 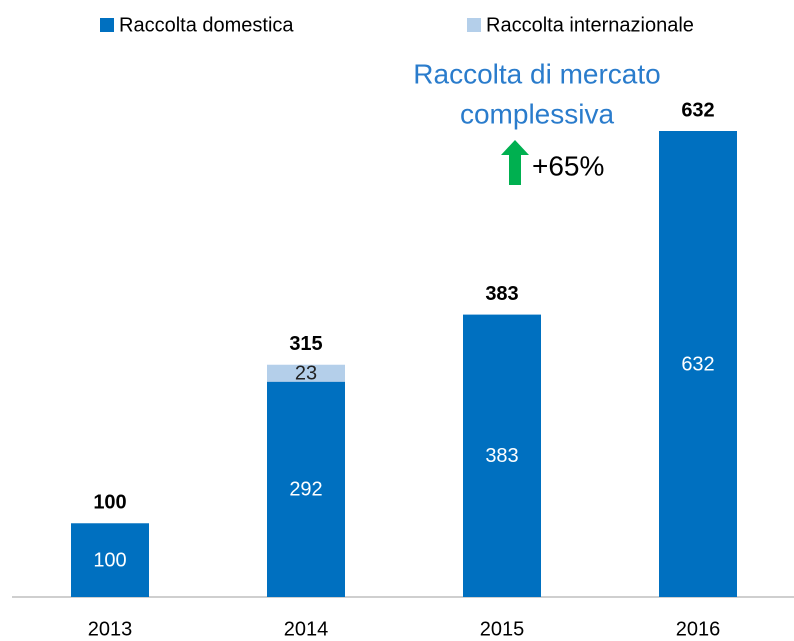 What do you see at coordinates (206, 25) in the screenshot?
I see `legend-label: Raccolta domestica` at bounding box center [206, 25].